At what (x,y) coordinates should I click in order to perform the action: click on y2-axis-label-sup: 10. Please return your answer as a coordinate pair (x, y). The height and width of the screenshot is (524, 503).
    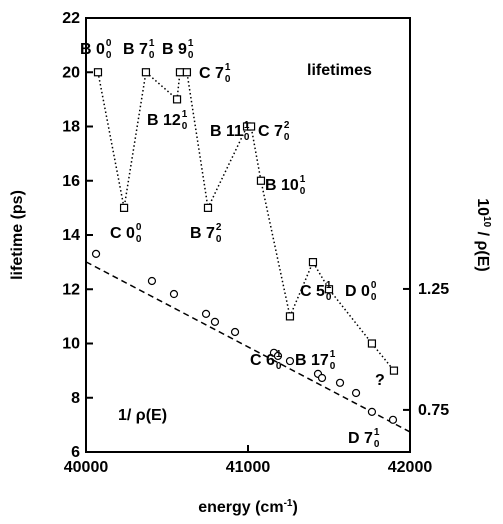
    Looking at the image, I should click on (486, 222).